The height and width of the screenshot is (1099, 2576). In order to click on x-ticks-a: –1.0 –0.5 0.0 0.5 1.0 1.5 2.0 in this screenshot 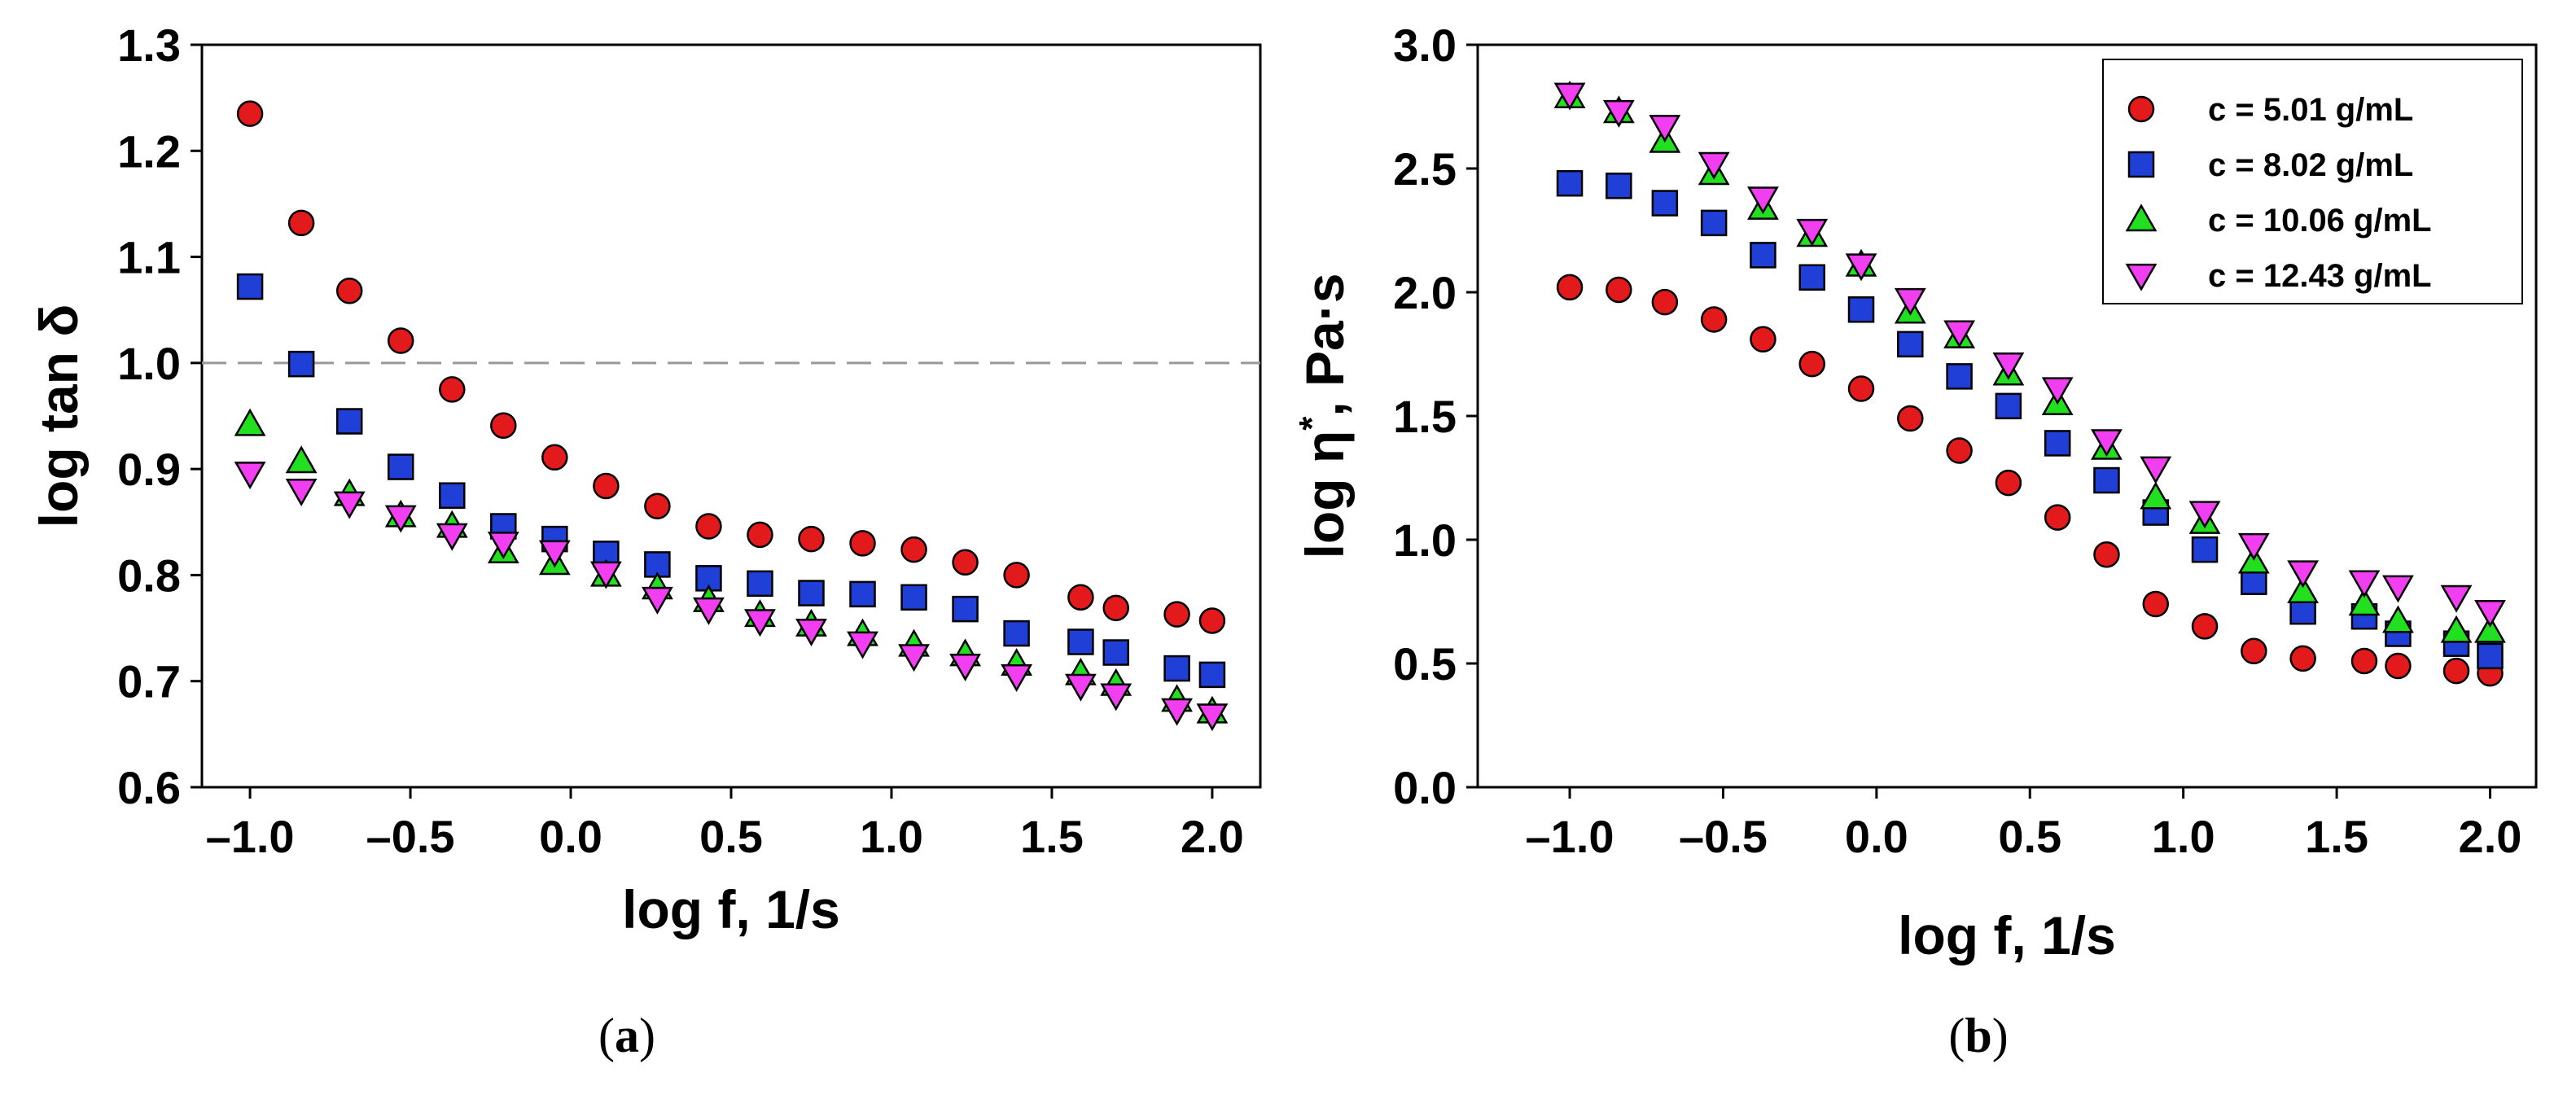, I will do `click(725, 824)`.